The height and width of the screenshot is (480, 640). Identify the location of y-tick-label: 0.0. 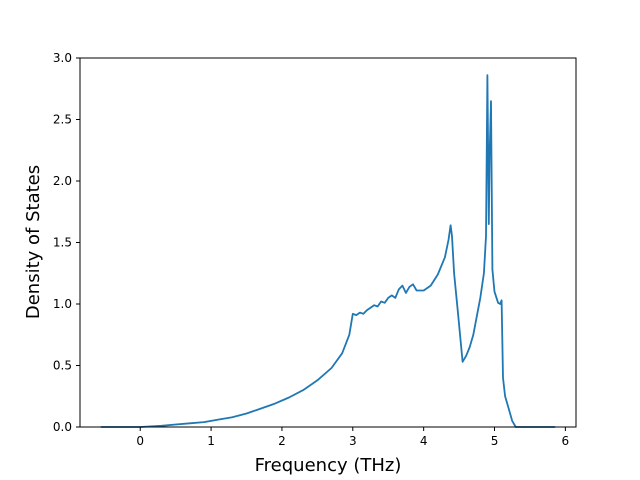
(62, 427).